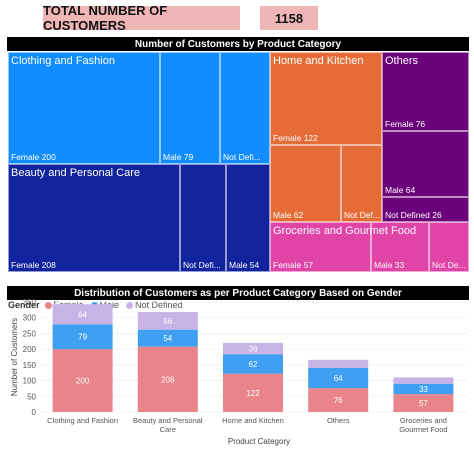 This screenshot has height=455, width=474. What do you see at coordinates (30, 333) in the screenshot?
I see `y-tick-label: 250` at bounding box center [30, 333].